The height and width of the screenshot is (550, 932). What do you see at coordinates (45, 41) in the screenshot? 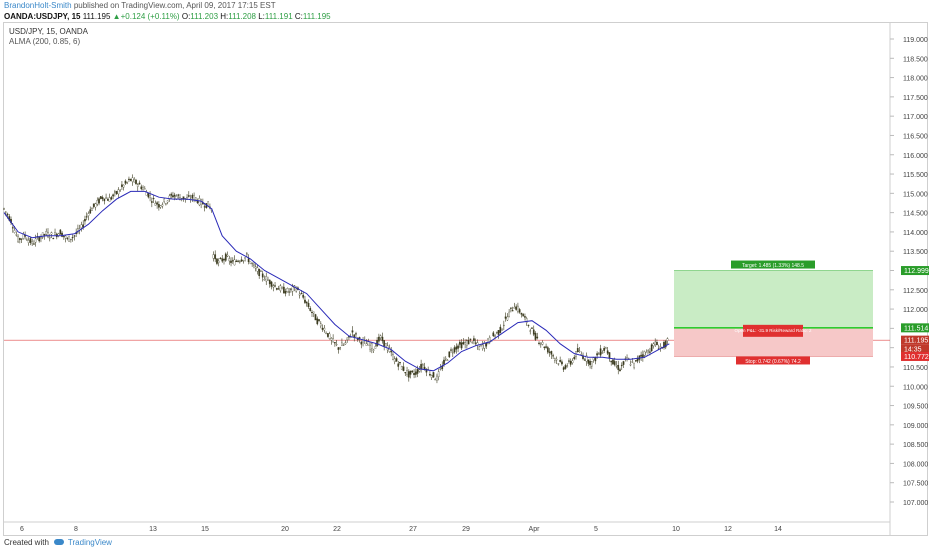
I see `indicator-legend: ALMA (200, 0.85, 6)` at bounding box center [45, 41].